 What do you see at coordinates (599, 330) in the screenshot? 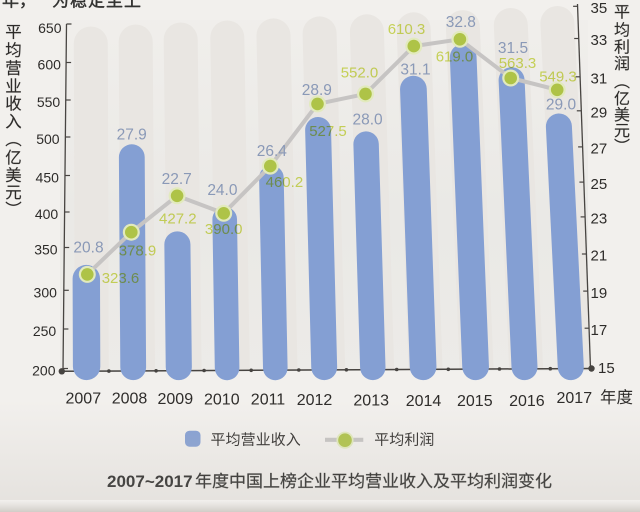
I see `svg-text: 17` at bounding box center [599, 330].